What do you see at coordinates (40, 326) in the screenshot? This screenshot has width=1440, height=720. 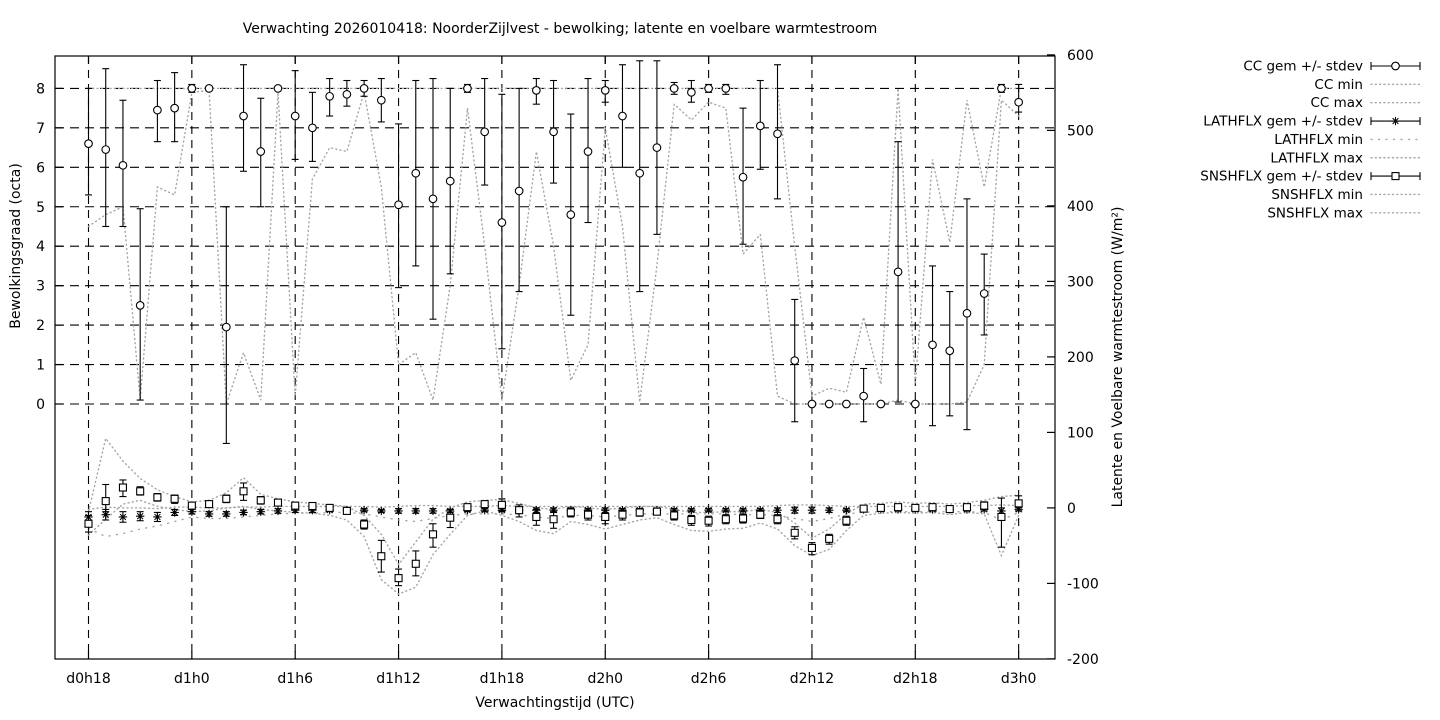 I see `y-left-tick-label: 2` at bounding box center [40, 326].